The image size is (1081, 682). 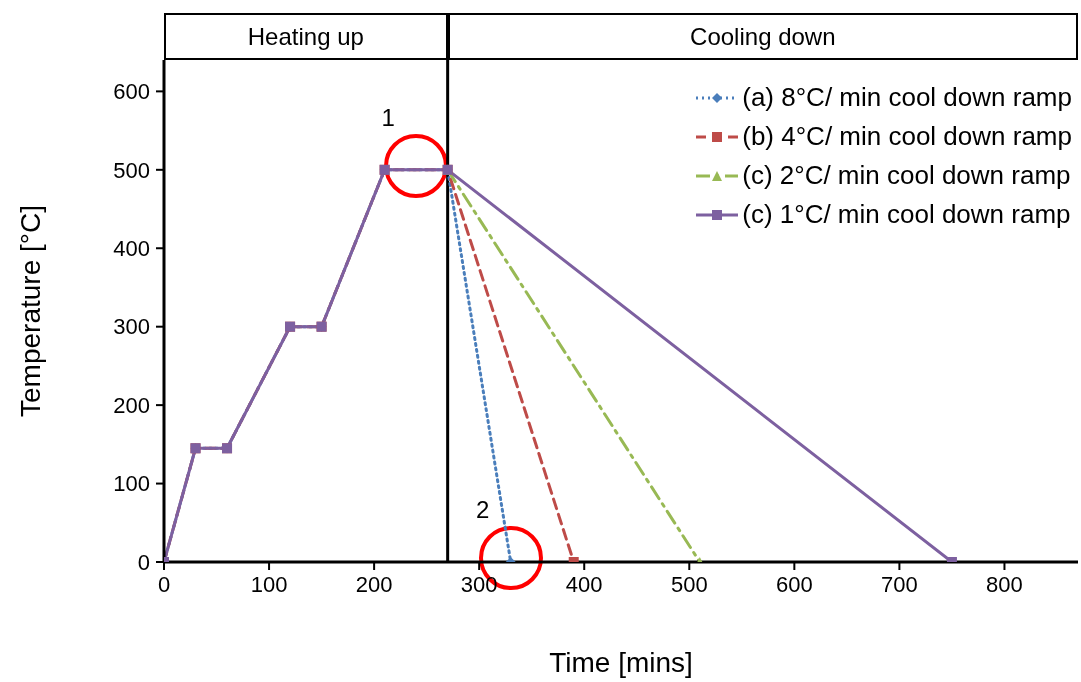 What do you see at coordinates (131, 249) in the screenshot?
I see `y-tick-label: 400` at bounding box center [131, 249].